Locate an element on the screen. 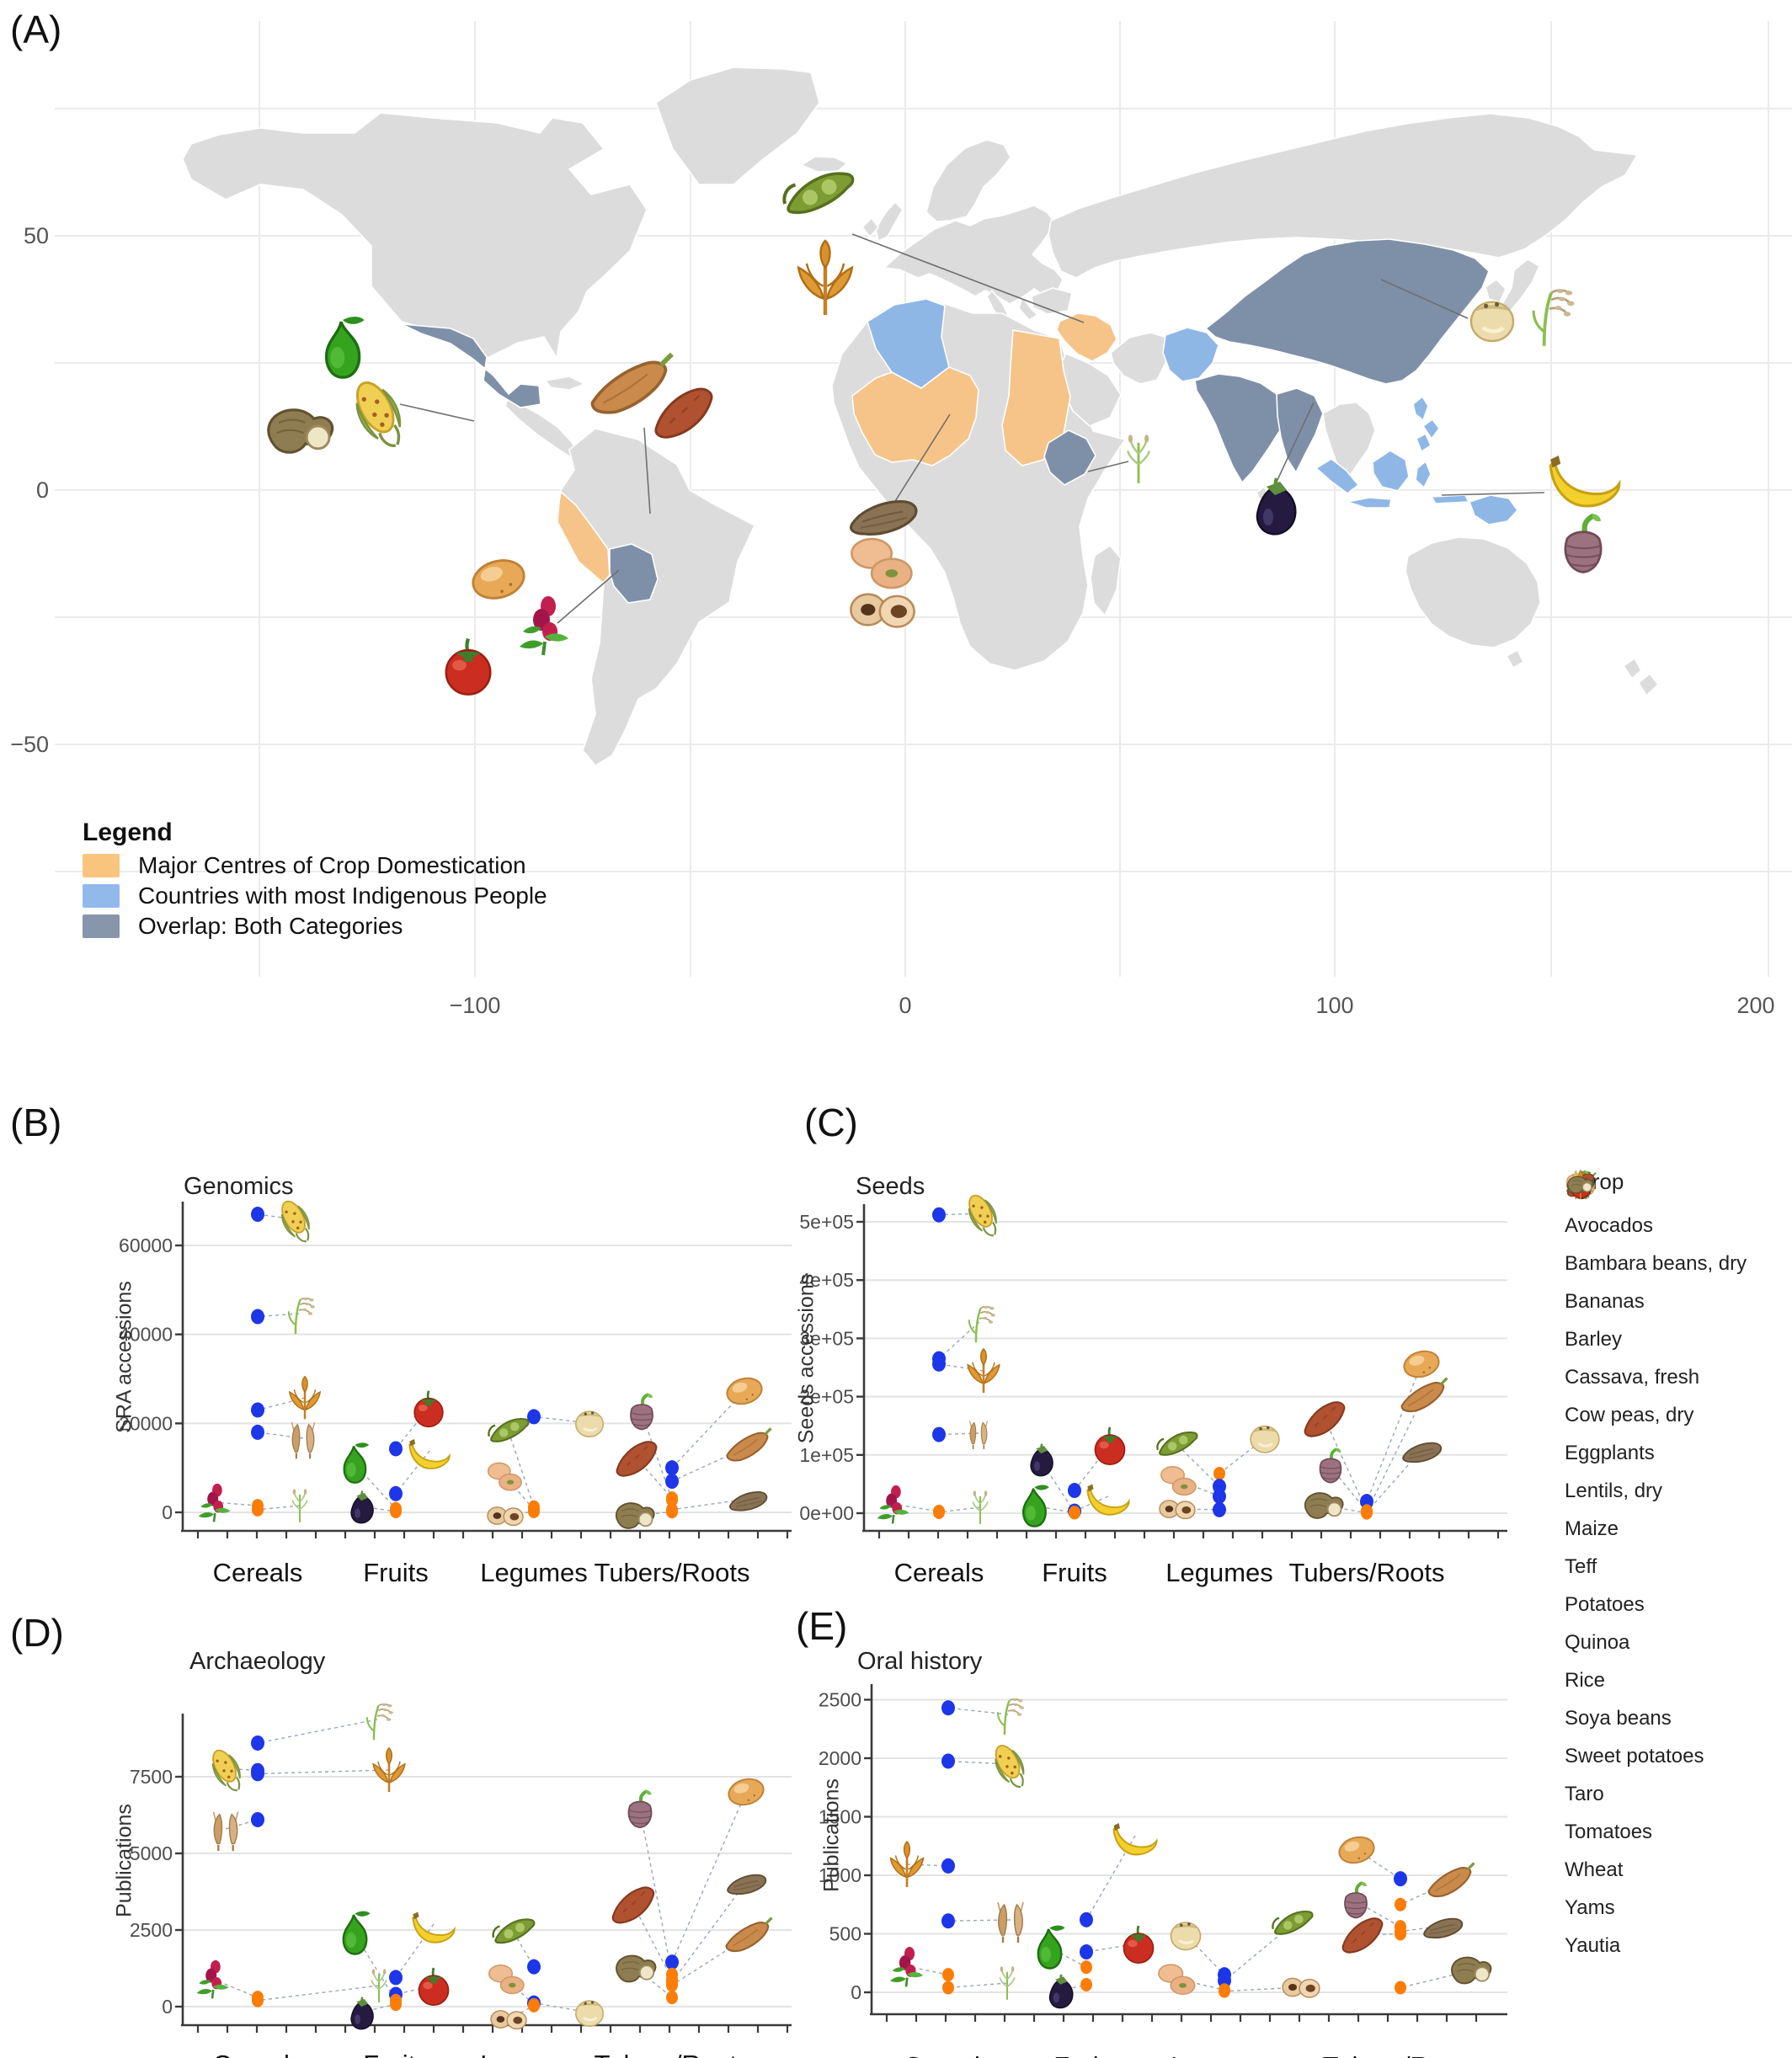 Image resolution: width=1792 pixels, height=2058 pixels. y-tick-label: 3e+05 is located at coordinates (826, 1338).